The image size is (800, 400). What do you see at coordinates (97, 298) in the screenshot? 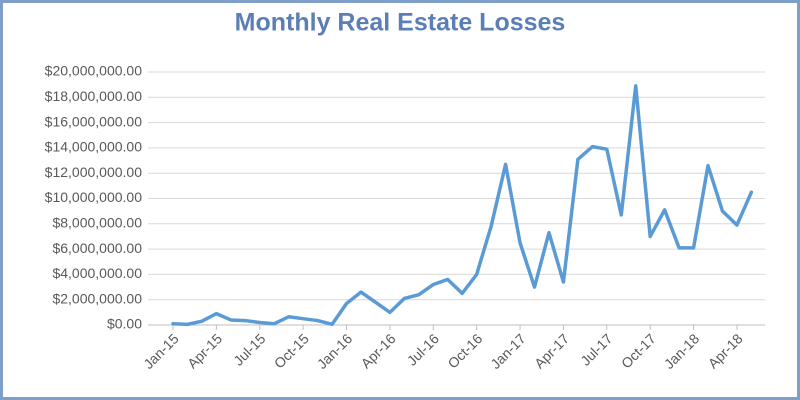
I see `y-tick-label: $2,000,000.00` at bounding box center [97, 298].